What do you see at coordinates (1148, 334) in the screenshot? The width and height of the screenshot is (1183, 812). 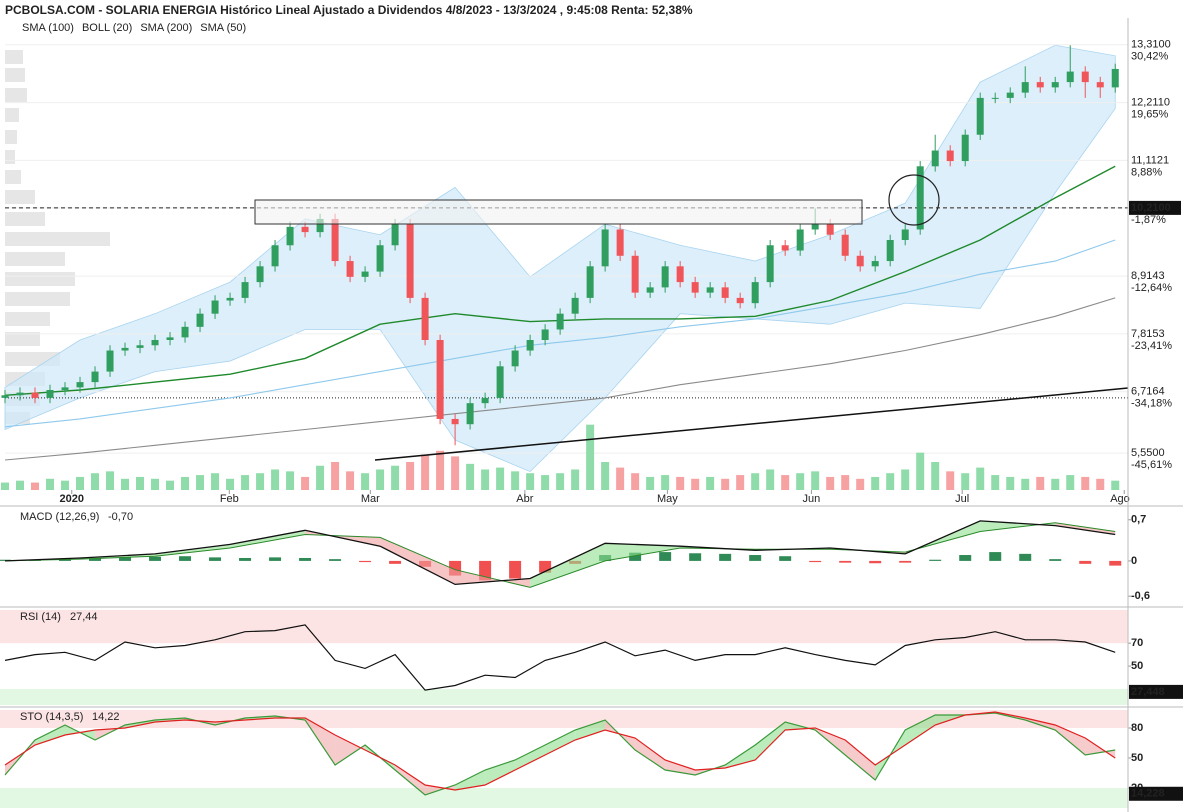 I see `y-tick-label: 7,8153` at bounding box center [1148, 334].